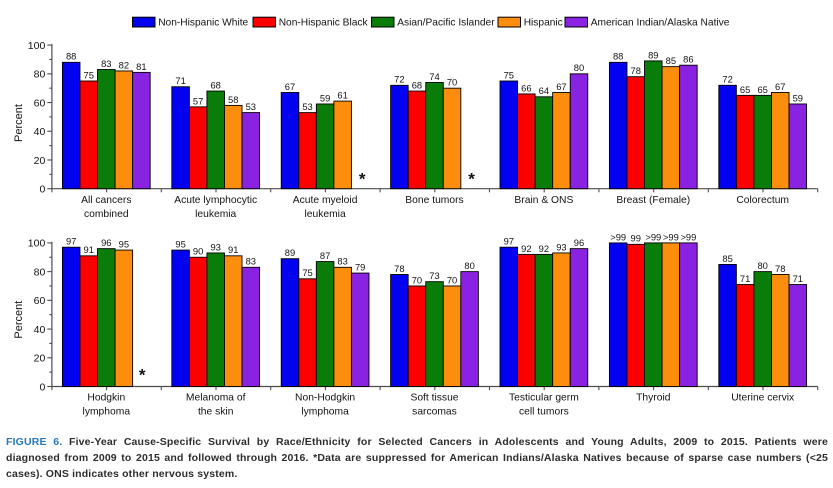 Image resolution: width=833 pixels, height=488 pixels. Describe the element at coordinates (233, 99) in the screenshot. I see `svg-text: 58` at that location.